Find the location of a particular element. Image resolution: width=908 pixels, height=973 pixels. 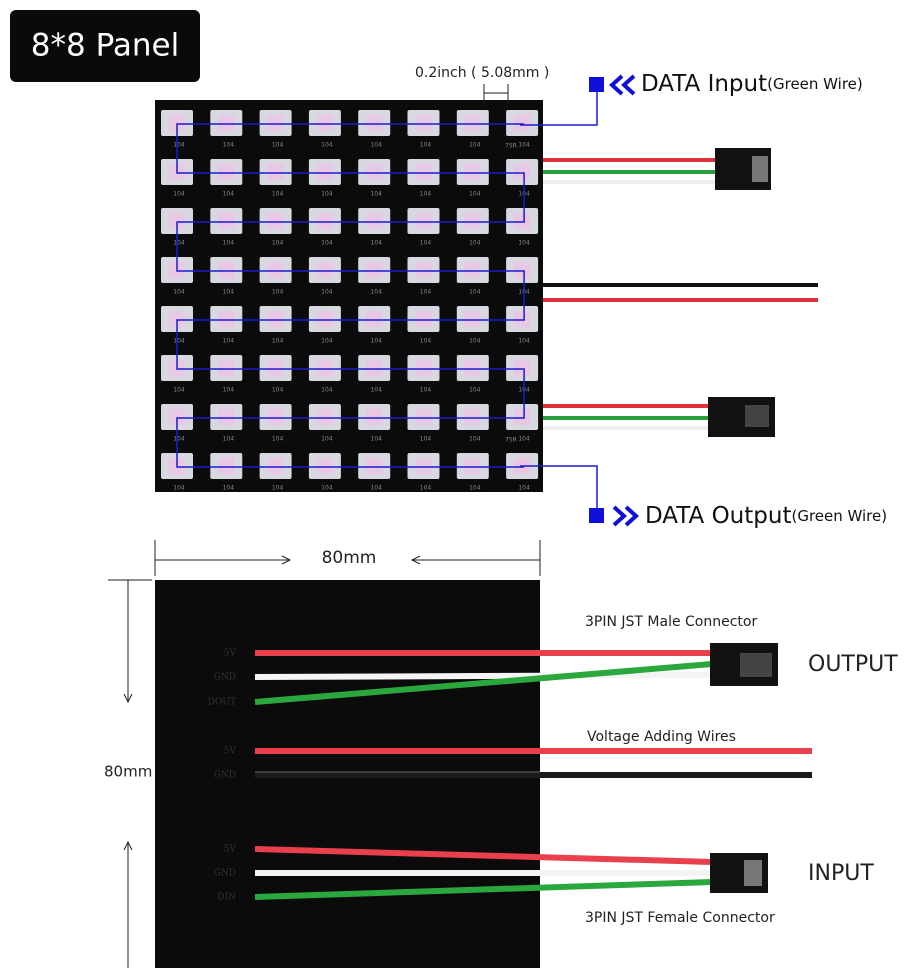

pitch-label: 0.2inch ( 5.08mm ) is located at coordinates (482, 73).